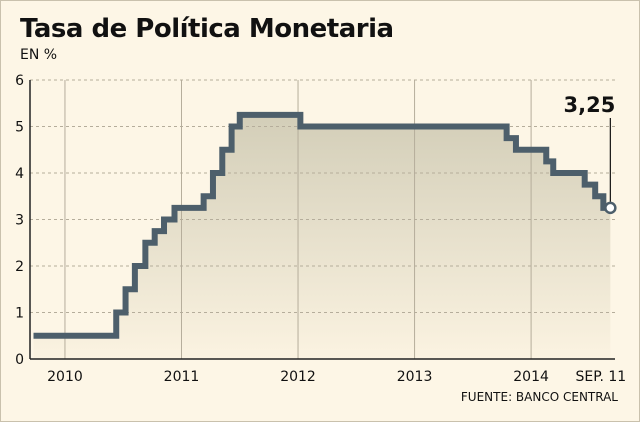 The width and height of the screenshot is (640, 422). What do you see at coordinates (19, 174) in the screenshot?
I see `y-tick-label: 4` at bounding box center [19, 174].